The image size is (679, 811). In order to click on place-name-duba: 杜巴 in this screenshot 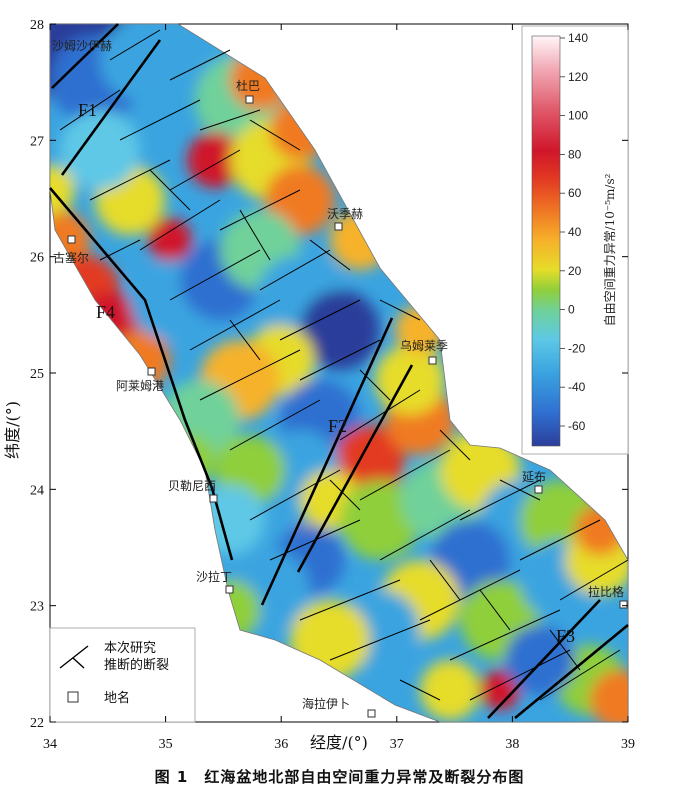, I will do `click(248, 85)`.